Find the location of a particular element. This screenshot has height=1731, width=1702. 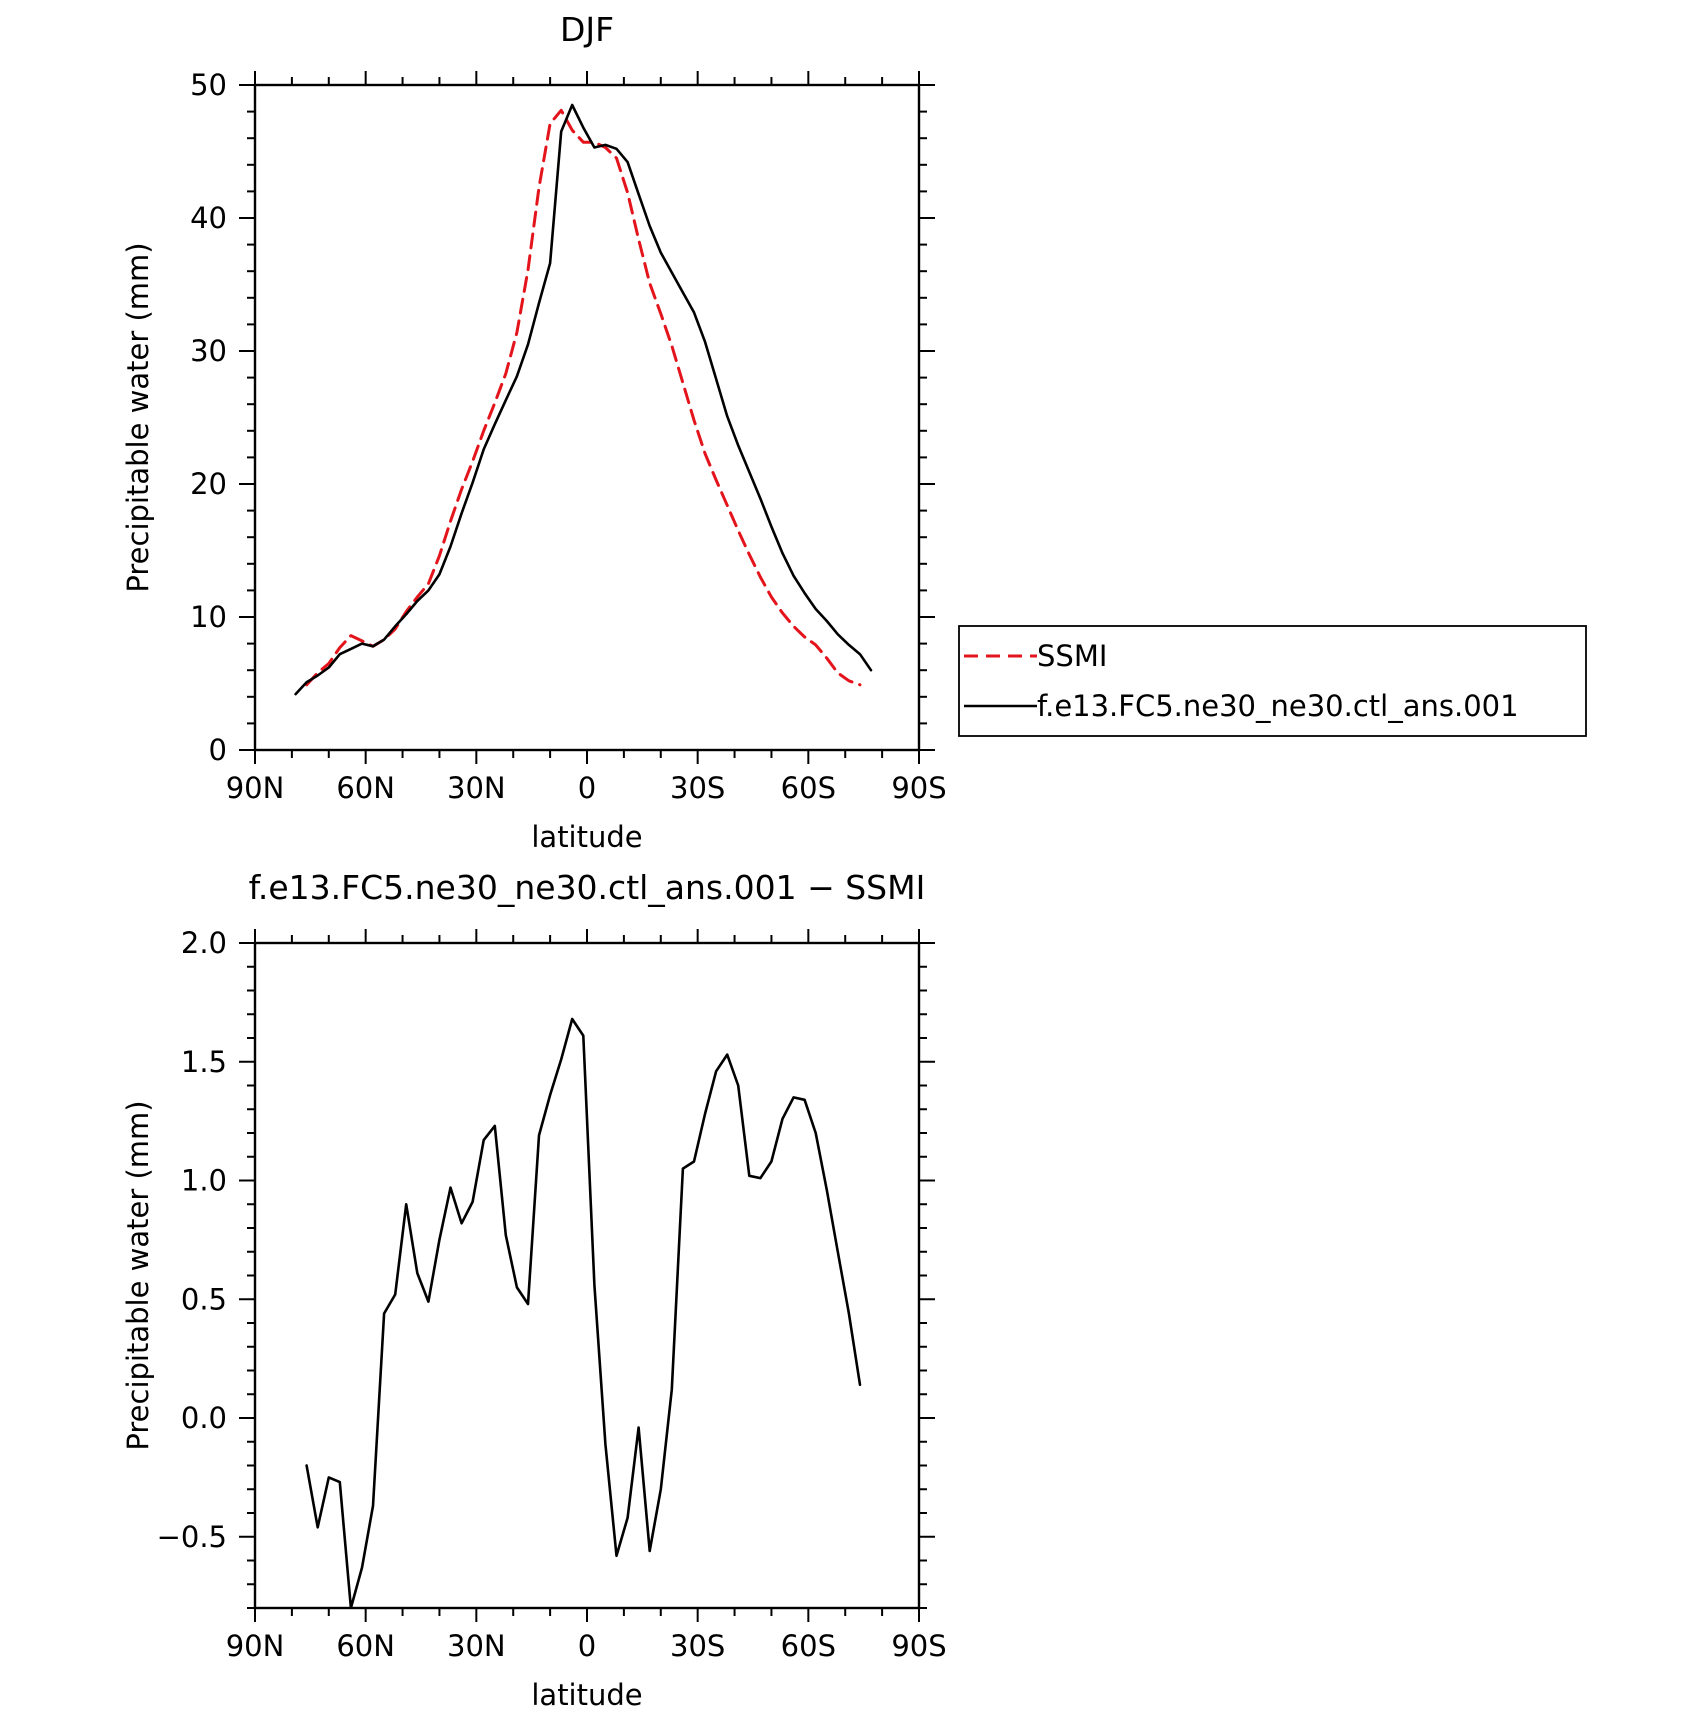

y-tick-label: 1.5 is located at coordinates (204, 1062).